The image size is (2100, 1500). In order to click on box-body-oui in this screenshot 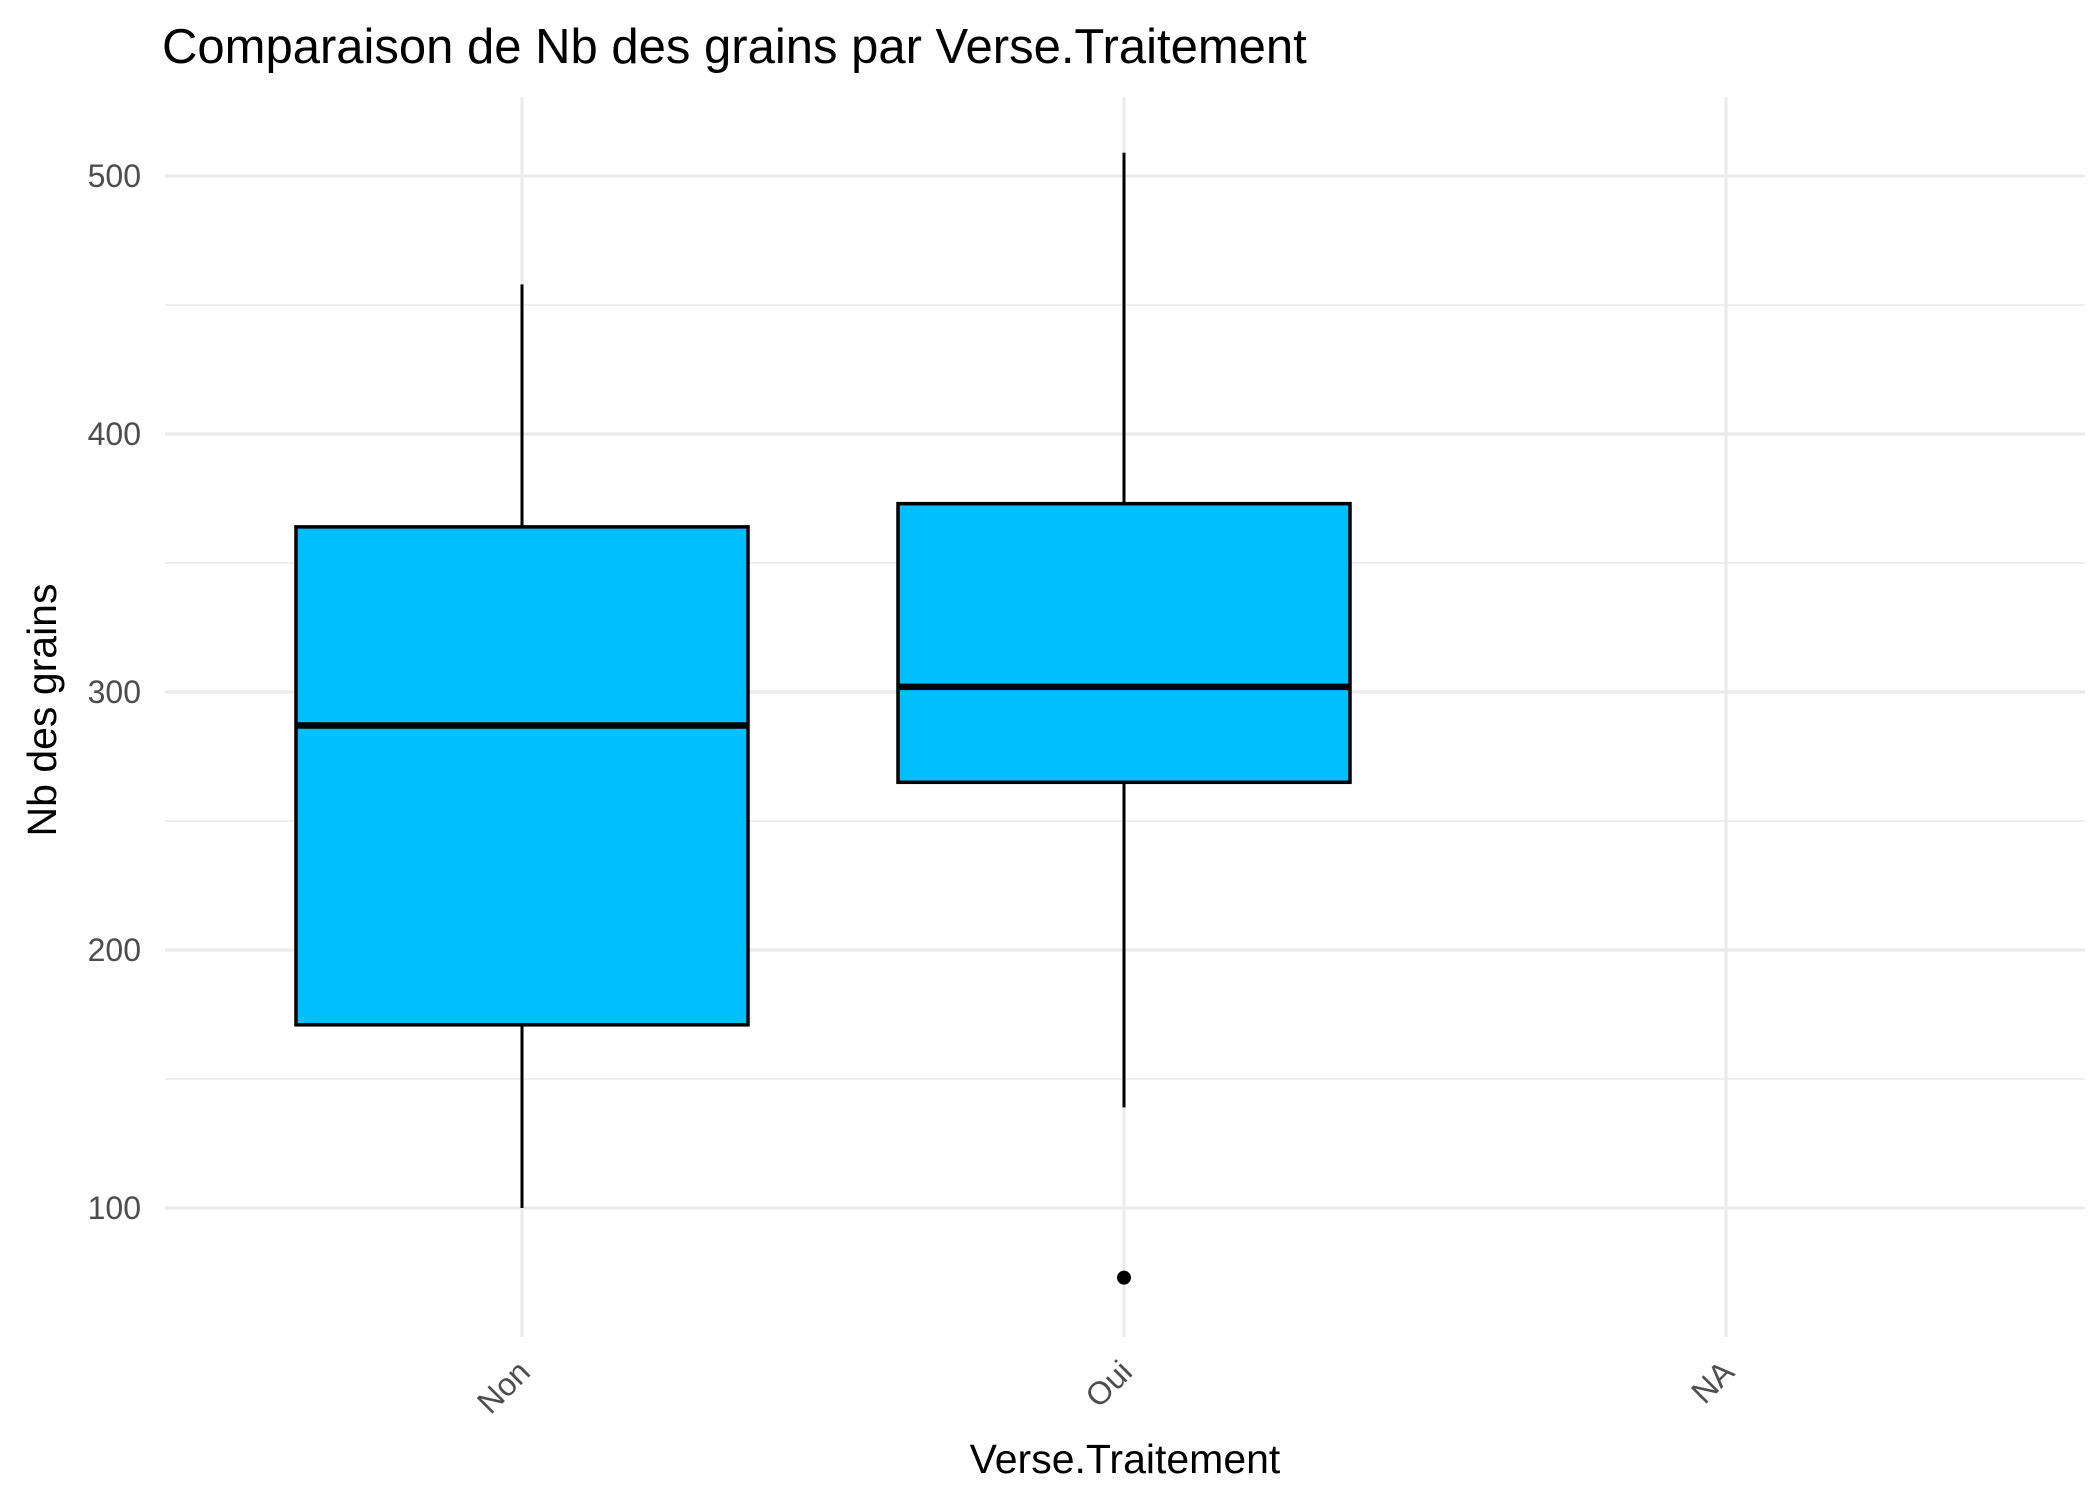, I will do `click(1124, 643)`.